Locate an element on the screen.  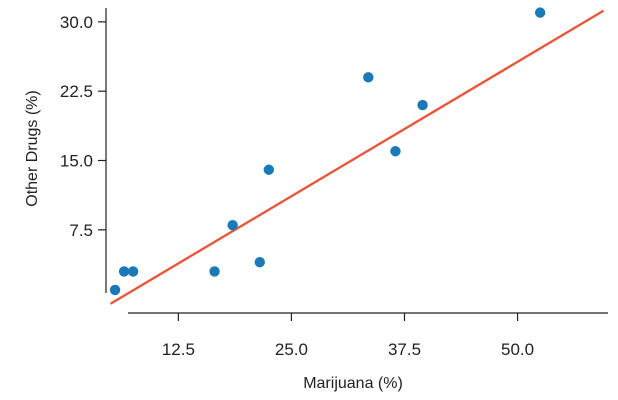
x-ticks: 12.5 25.0 37.5 50.0 is located at coordinates (348, 336).